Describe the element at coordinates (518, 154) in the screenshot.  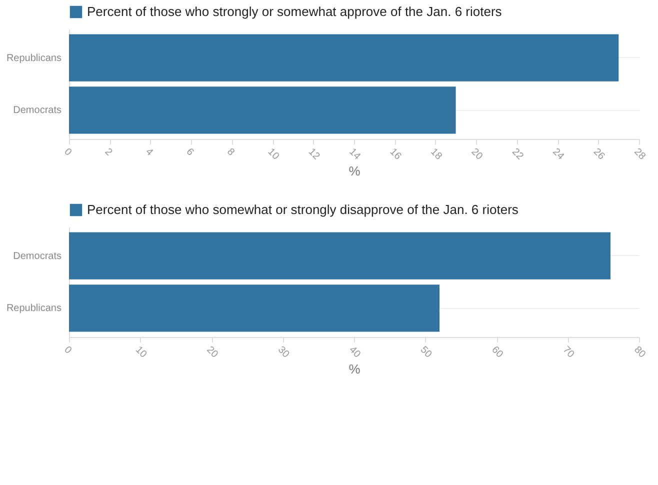
I see `x-tick-label: 22` at that location.